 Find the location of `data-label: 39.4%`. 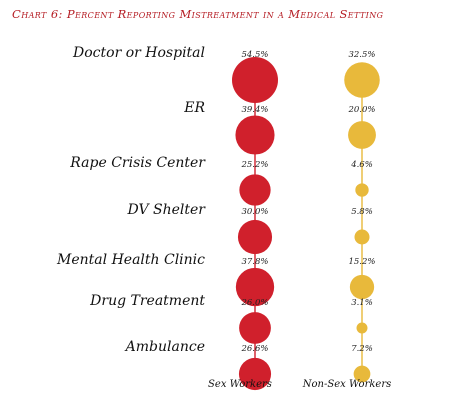

data-label: 39.4% is located at coordinates (254, 110).